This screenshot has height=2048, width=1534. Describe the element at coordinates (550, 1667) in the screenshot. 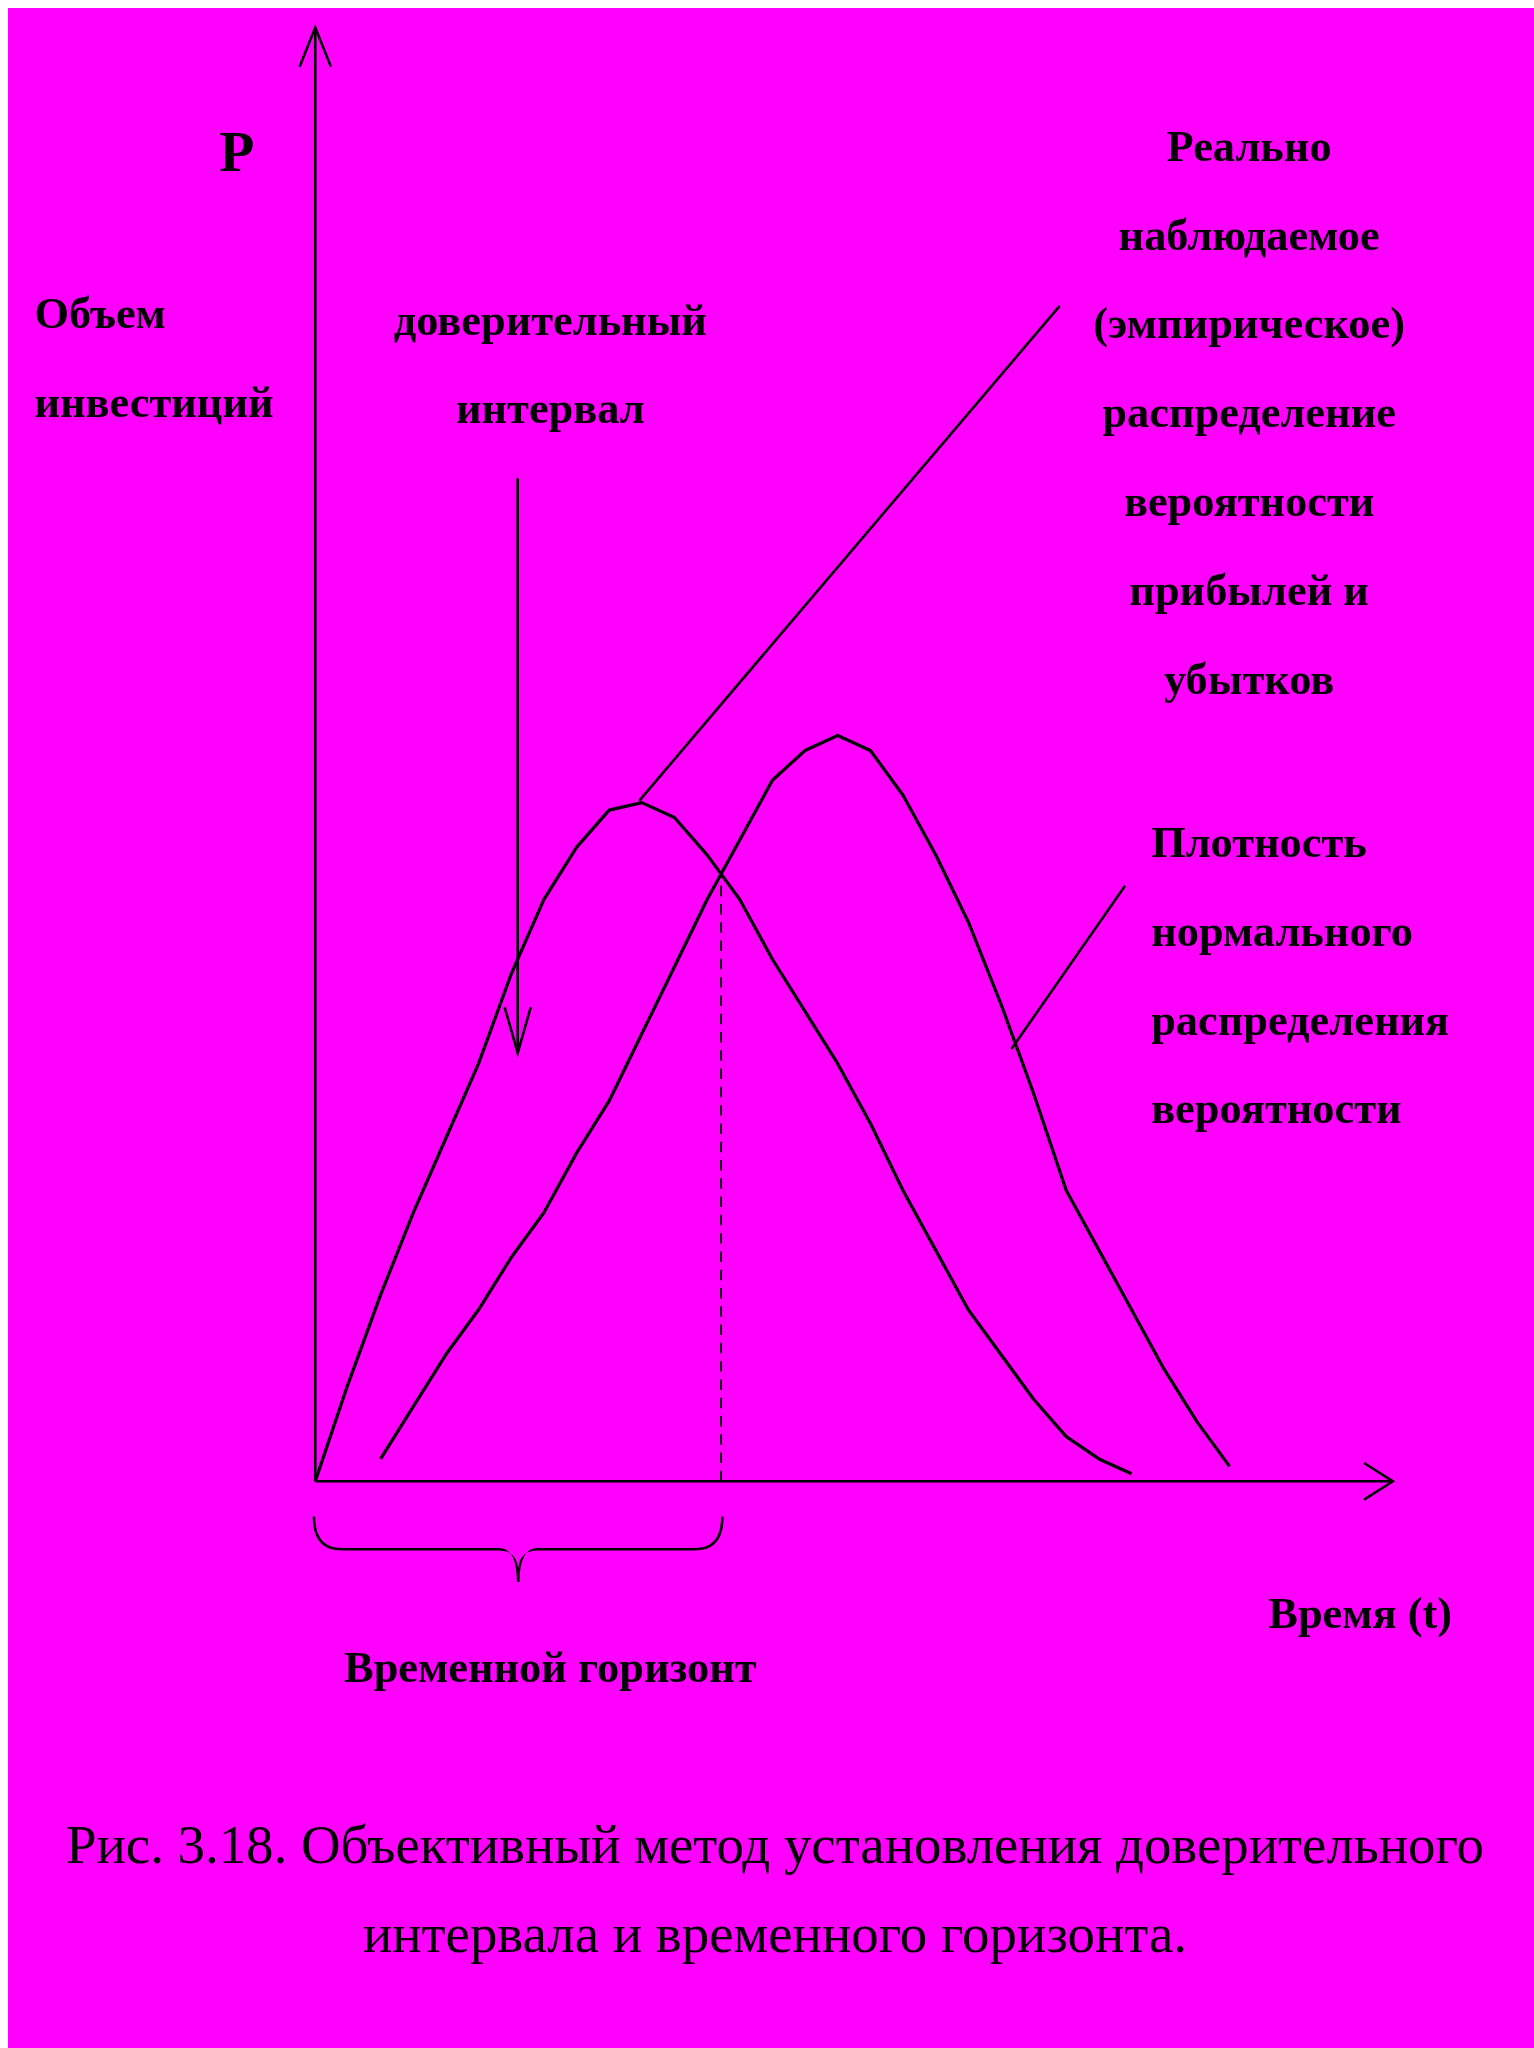

I see `text: Временной горизонт` at that location.